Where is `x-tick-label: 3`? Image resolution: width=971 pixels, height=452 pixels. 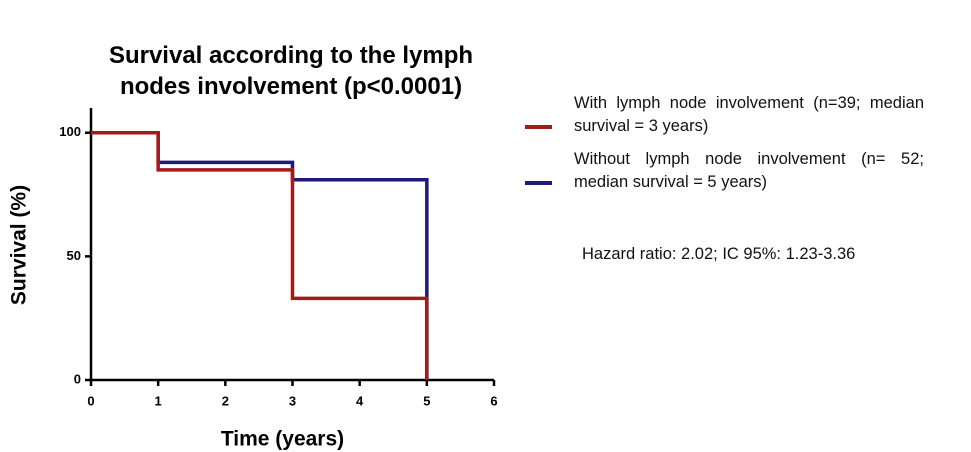 x-tick-label: 3 is located at coordinates (292, 400).